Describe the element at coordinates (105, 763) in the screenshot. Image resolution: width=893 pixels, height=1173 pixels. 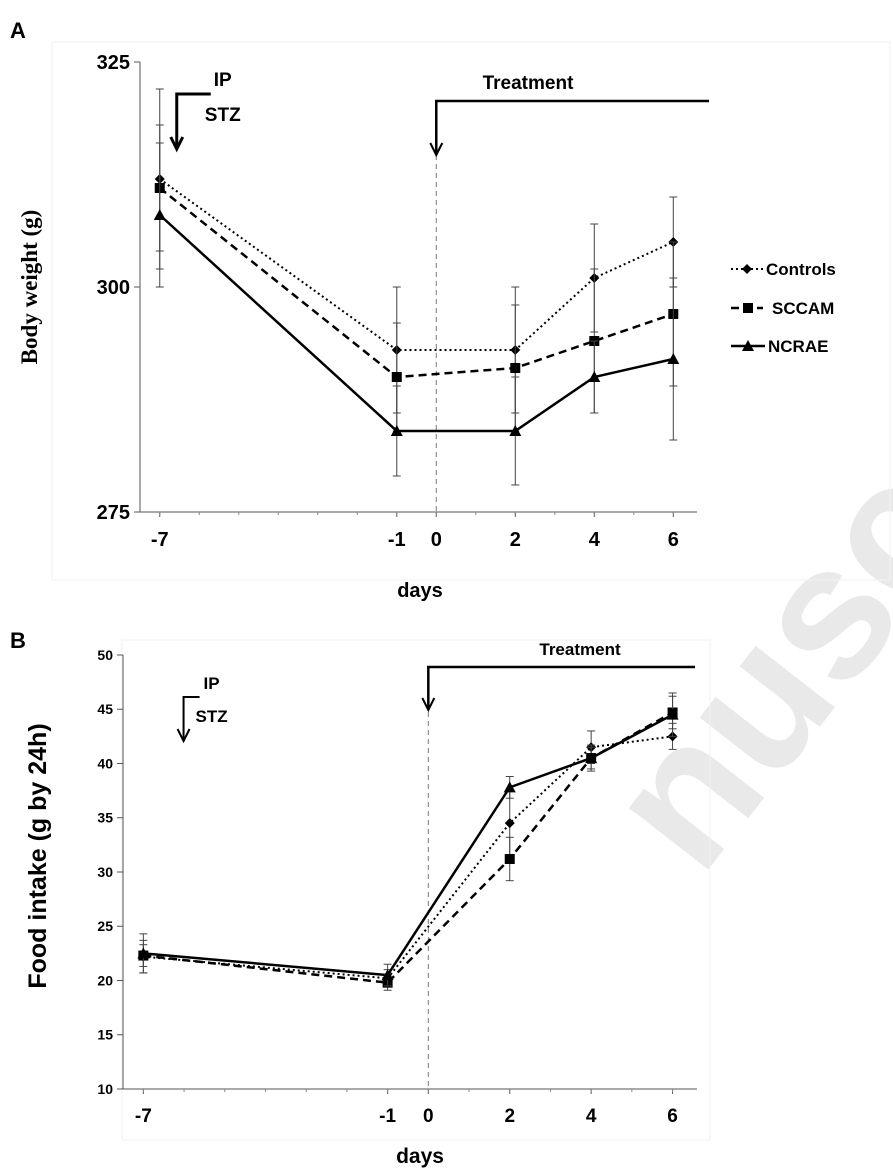
I see `y-tick-label: 40` at that location.